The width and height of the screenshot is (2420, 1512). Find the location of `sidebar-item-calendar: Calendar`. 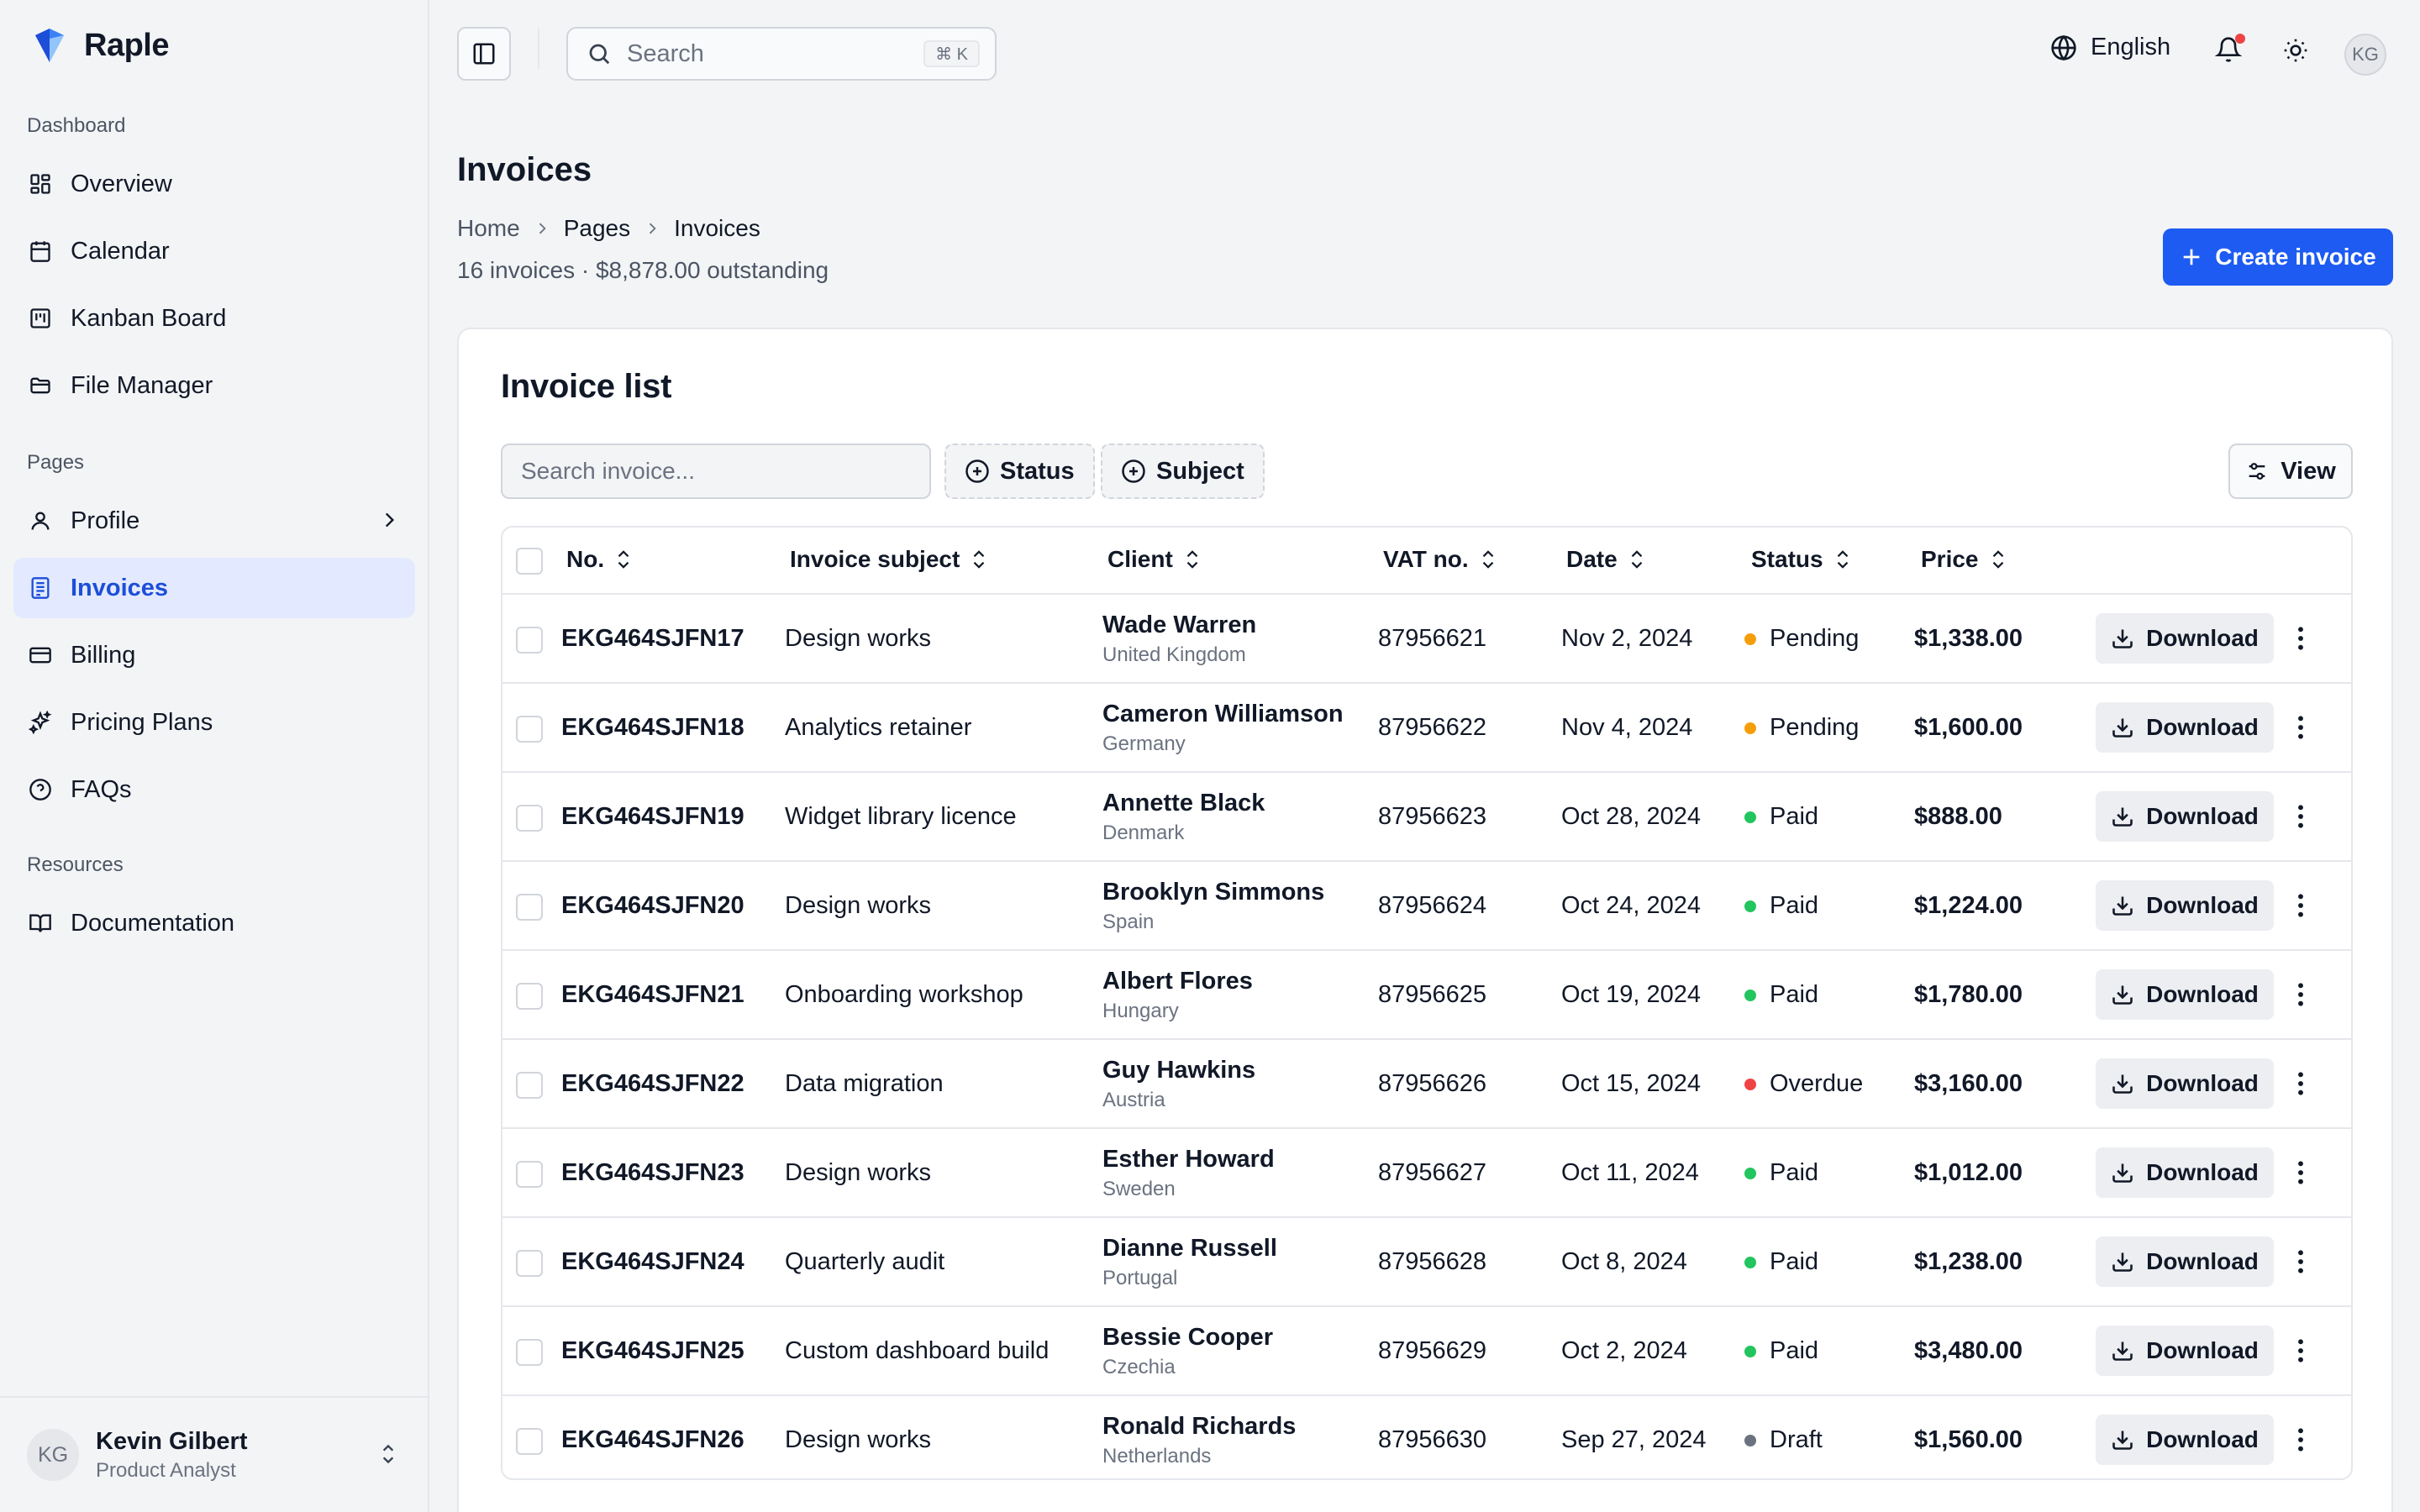

sidebar-item-calendar: Calendar is located at coordinates (214, 251).